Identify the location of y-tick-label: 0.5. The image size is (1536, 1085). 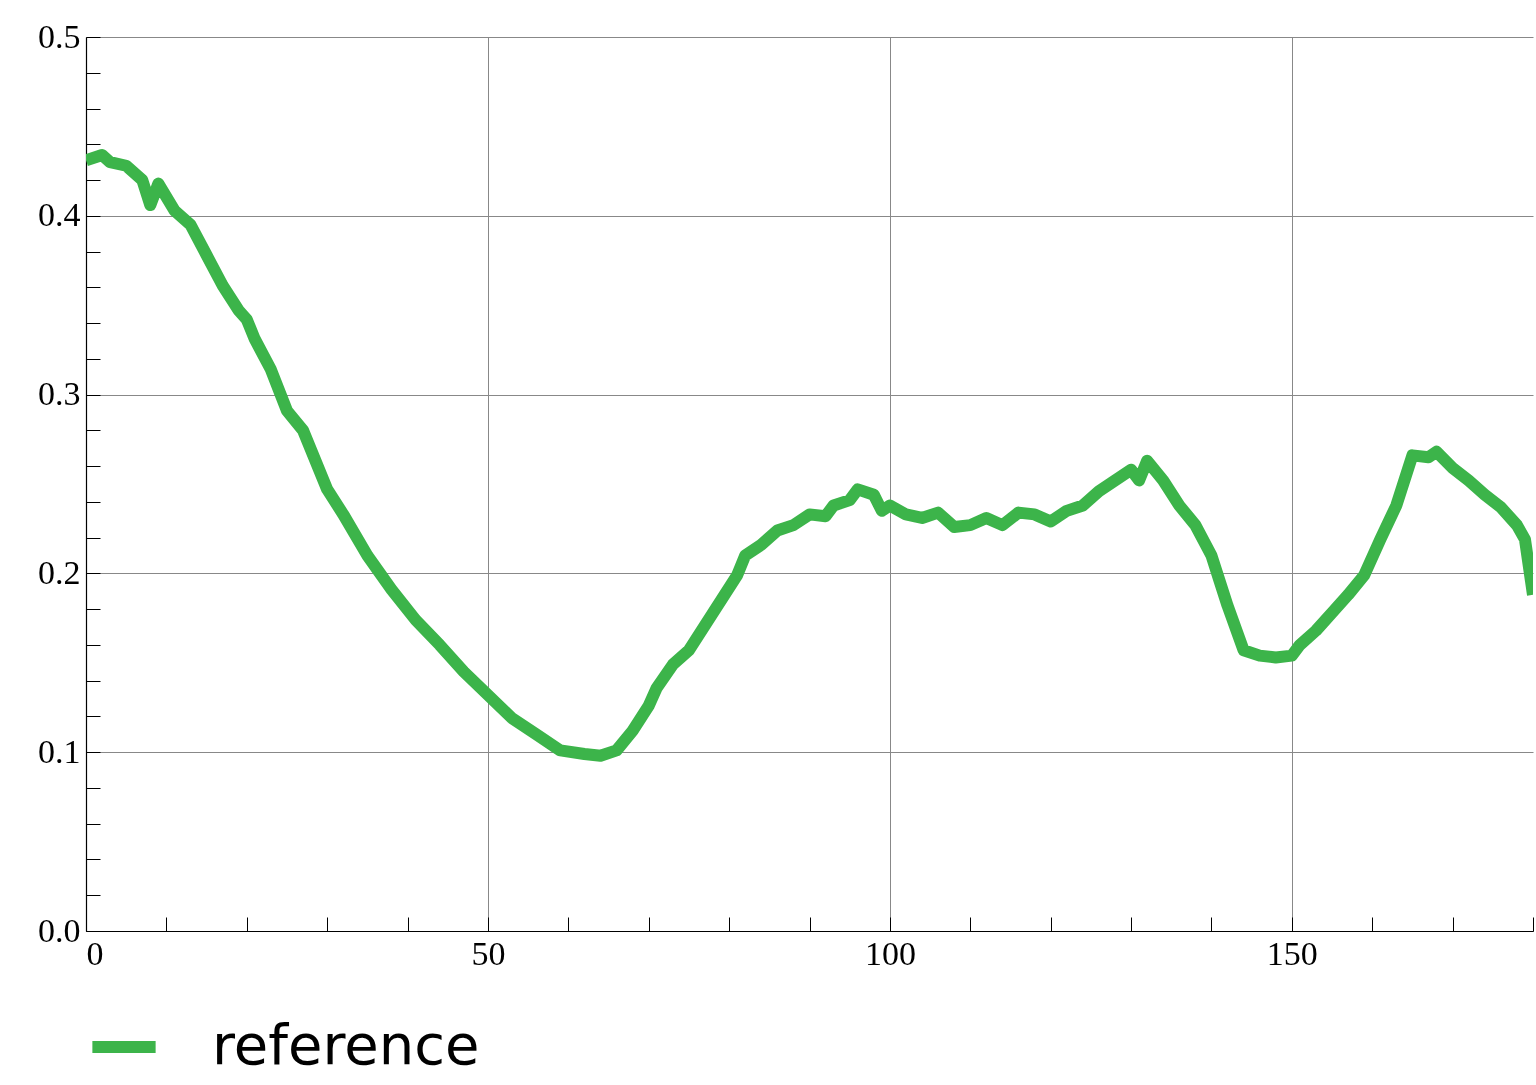
(59, 36).